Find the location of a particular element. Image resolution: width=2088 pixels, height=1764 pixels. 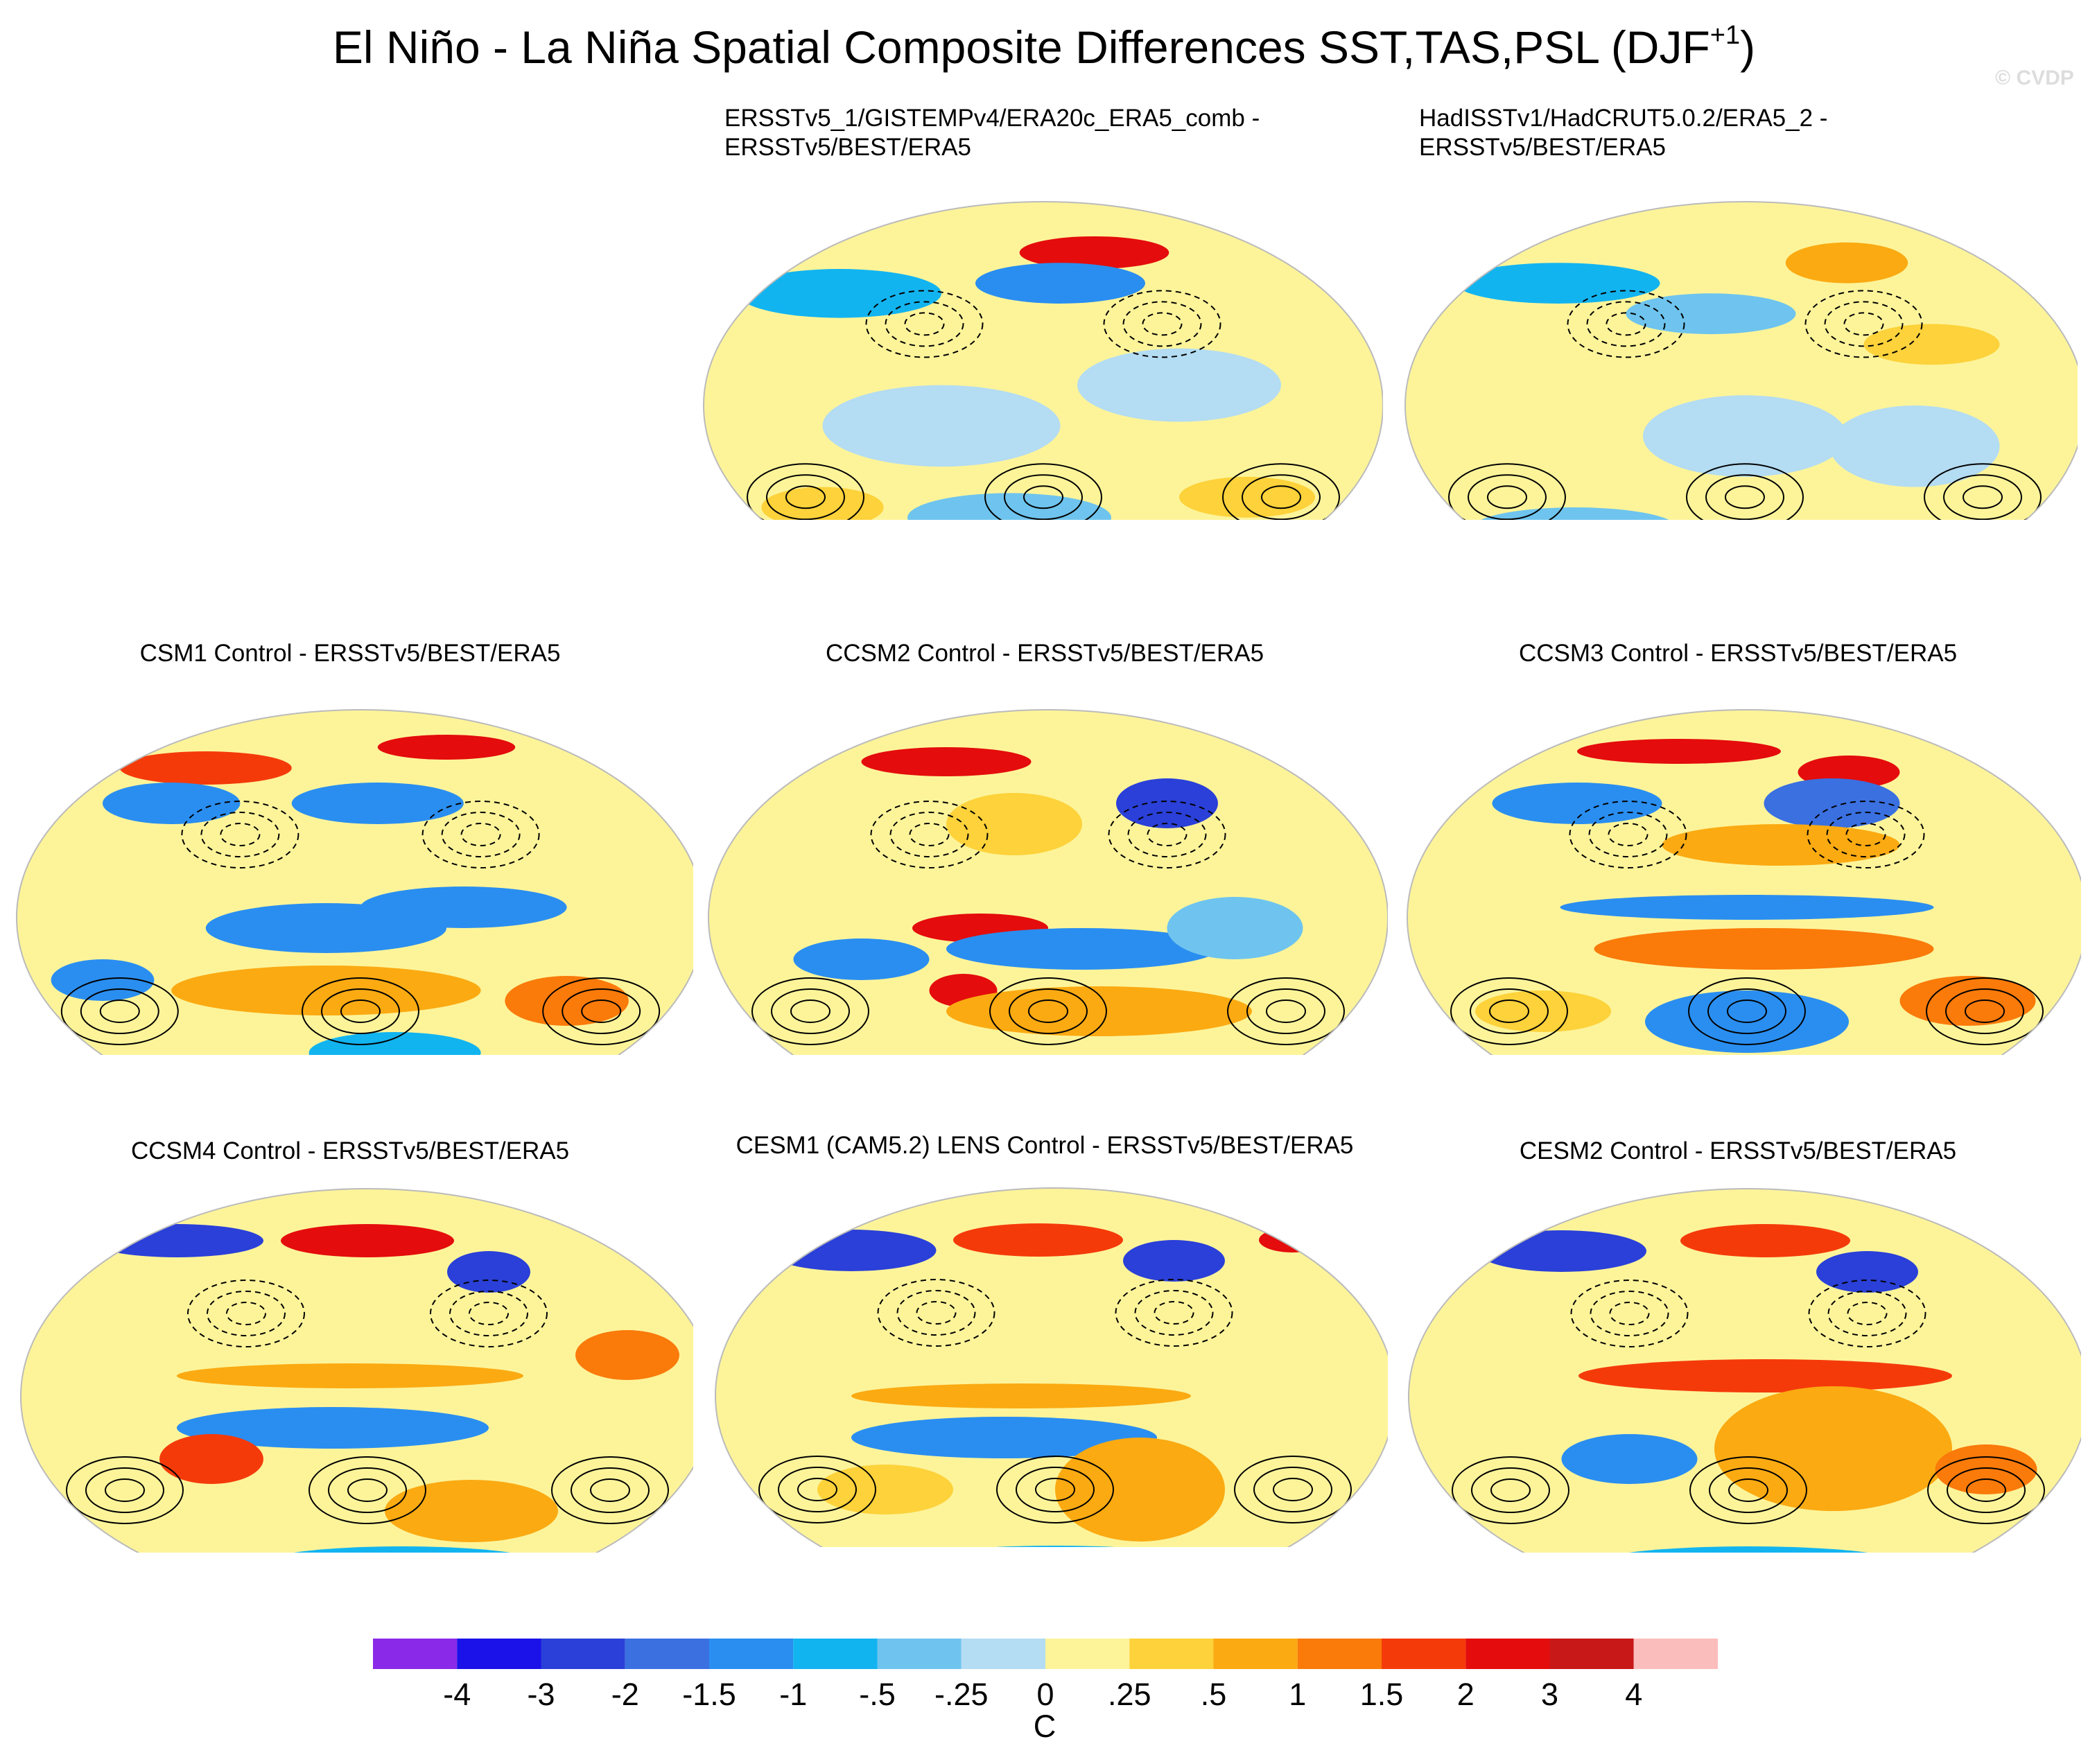

map-panel-p3: CSM1 Control - ERSSTv5/BEST/ERA5 is located at coordinates (350, 847).